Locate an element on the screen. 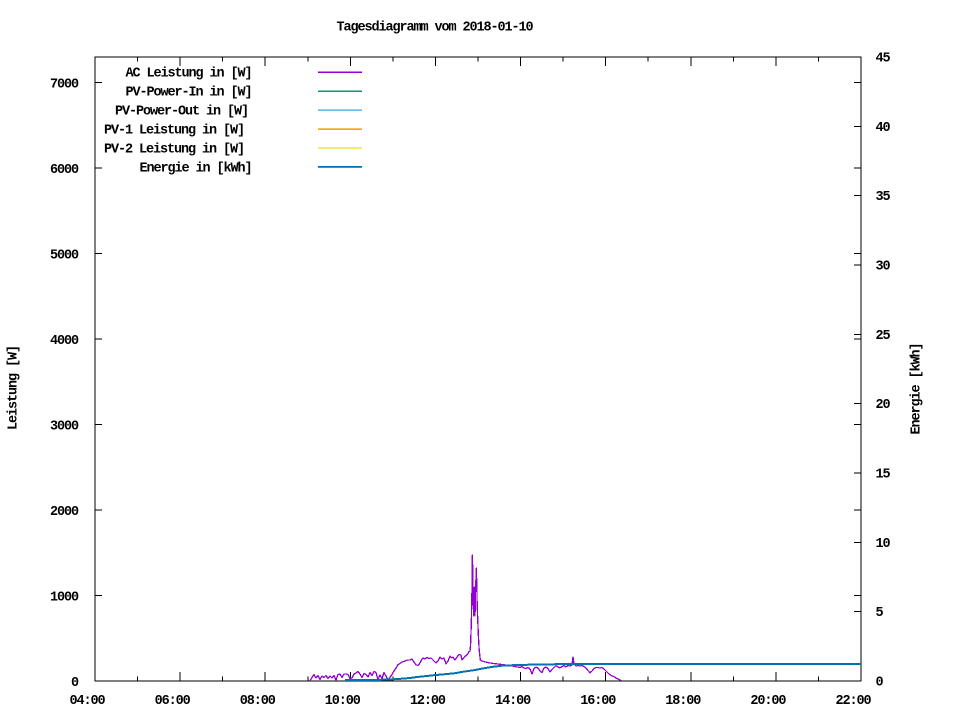 The height and width of the screenshot is (720, 960). svg-text: PV-Power-In in [W] is located at coordinates (188, 93).